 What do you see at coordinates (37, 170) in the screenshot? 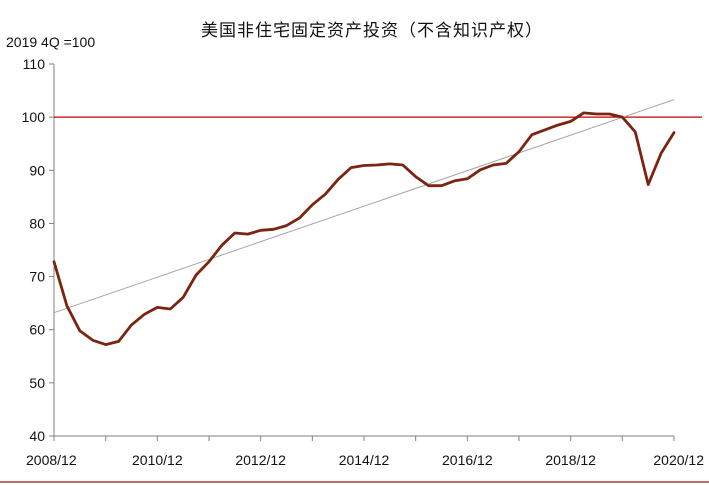
I see `y-tick-label: 90` at bounding box center [37, 170].